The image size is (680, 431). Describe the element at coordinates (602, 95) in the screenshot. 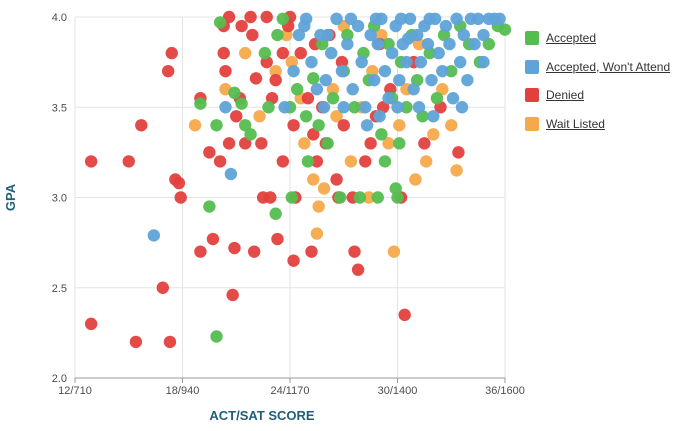

I see `legend-item: Denied` at that location.